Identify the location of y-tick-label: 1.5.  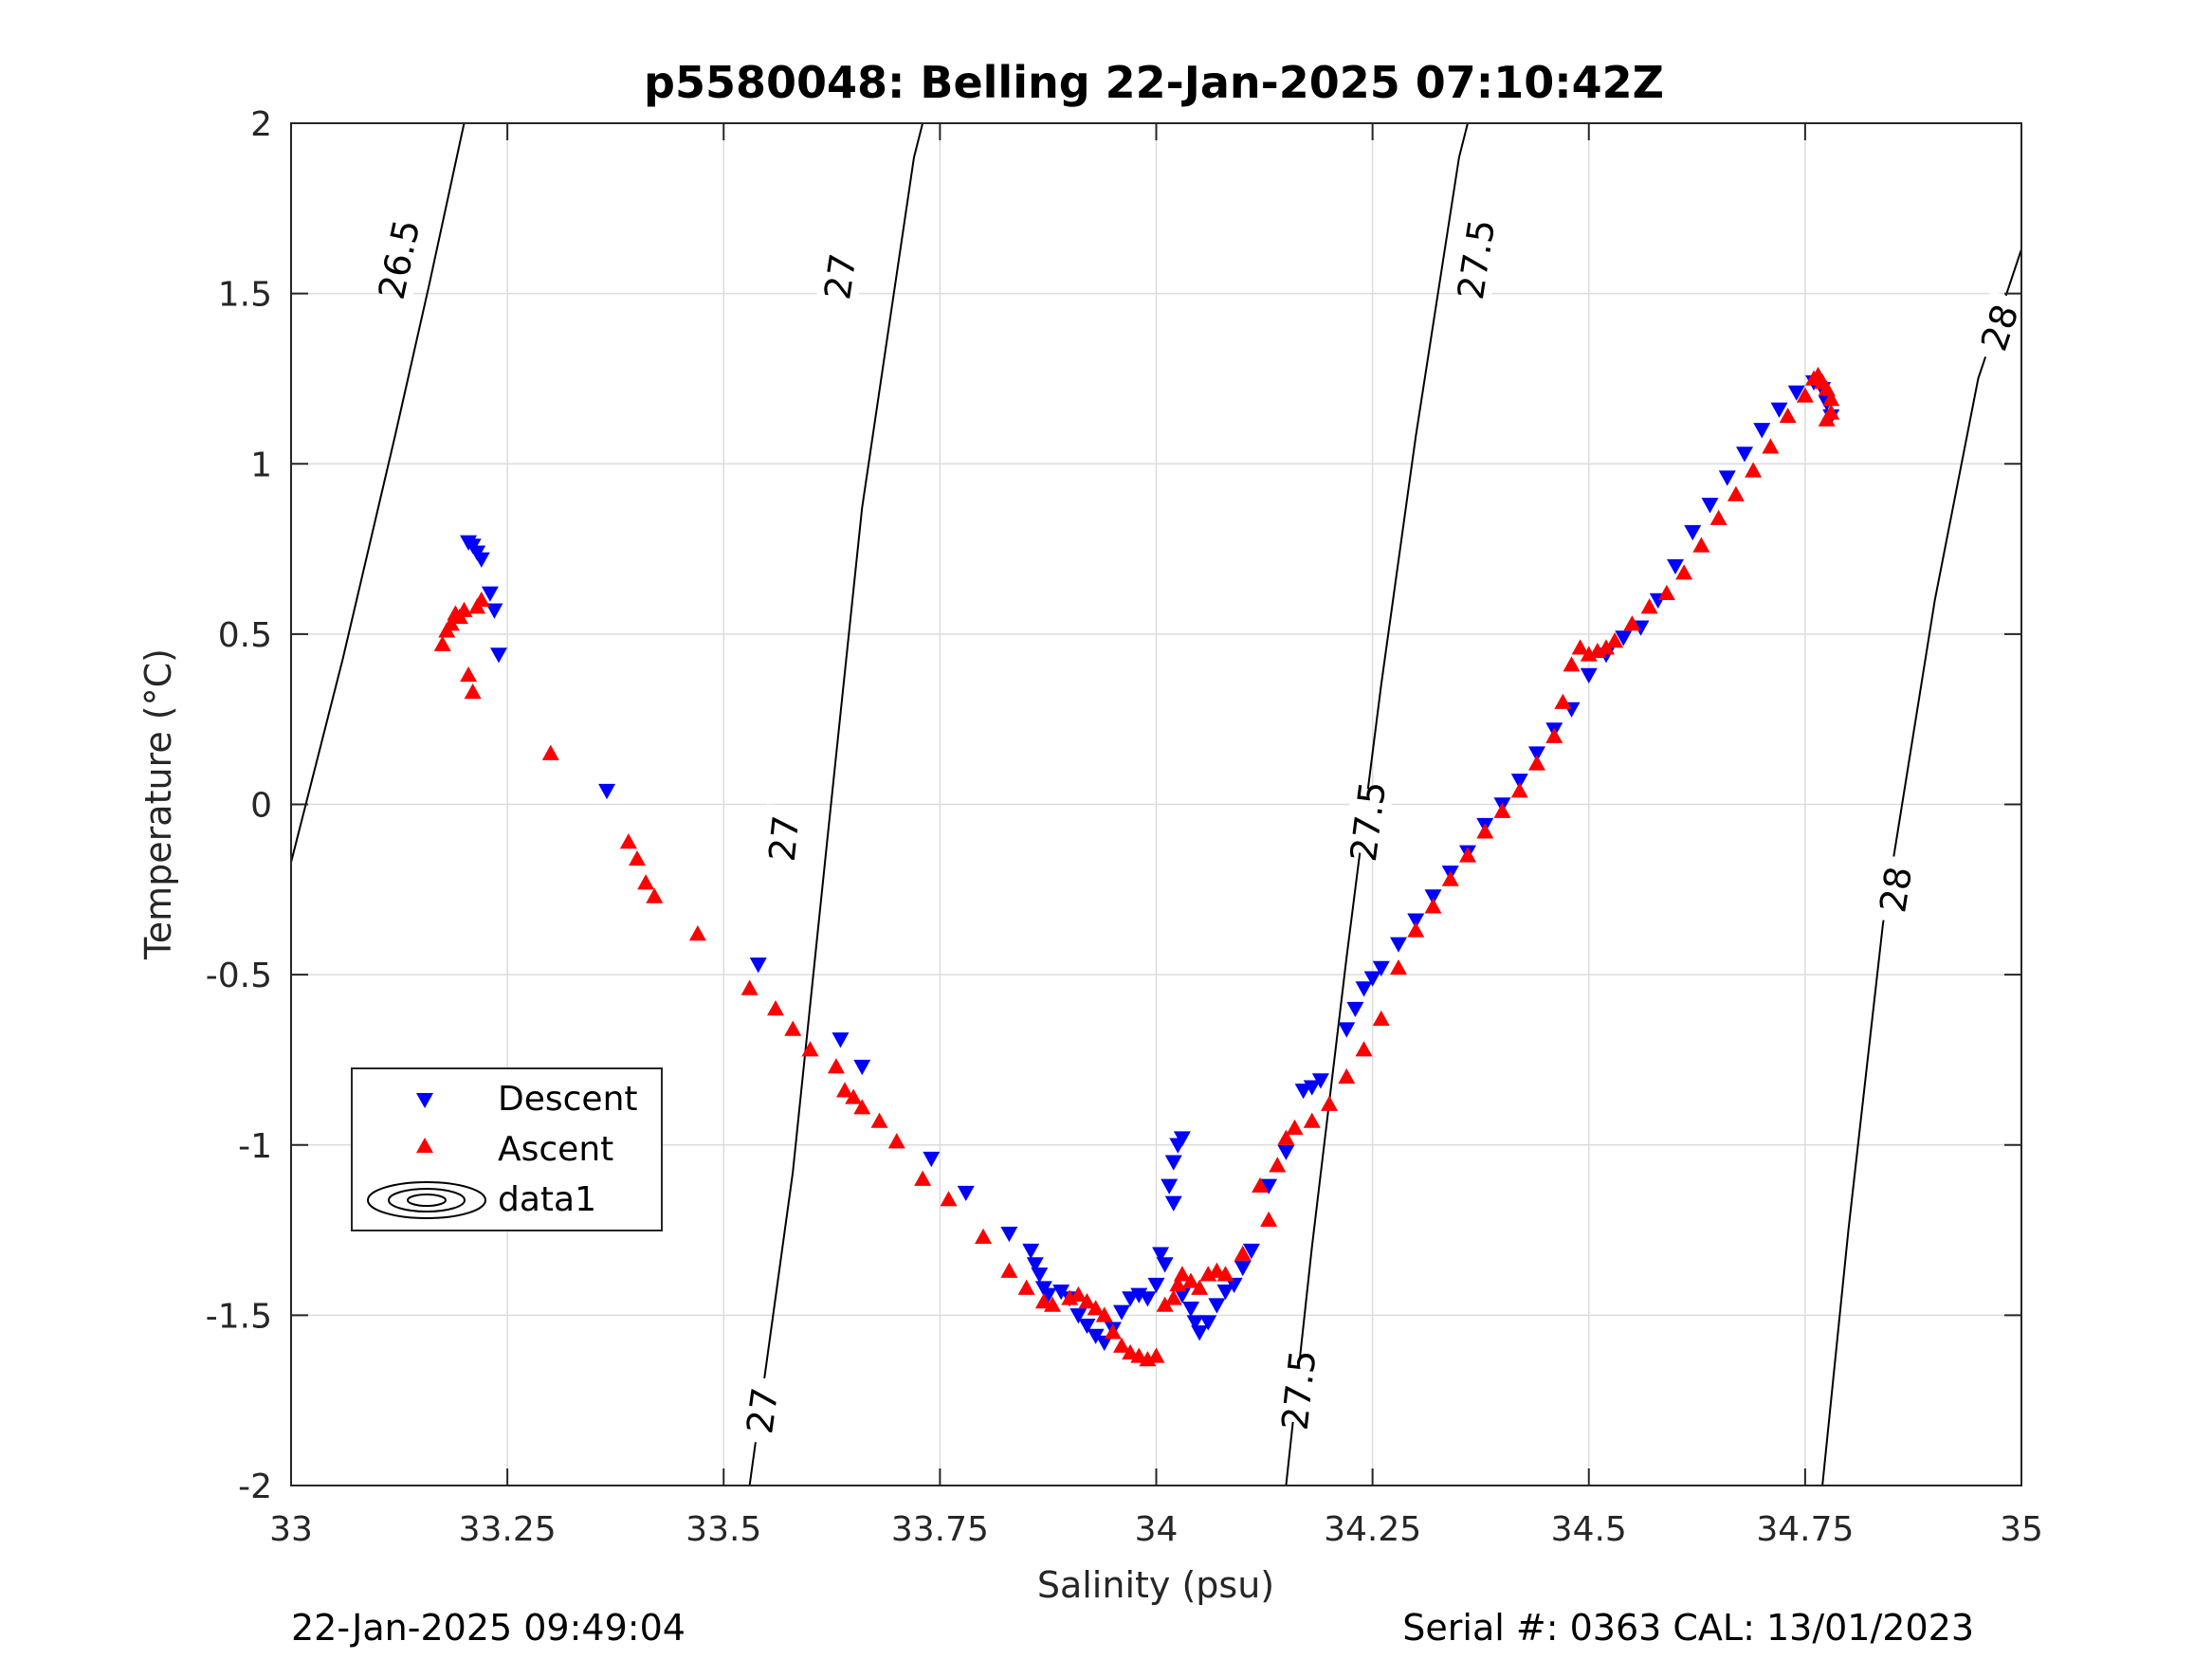
(245, 295).